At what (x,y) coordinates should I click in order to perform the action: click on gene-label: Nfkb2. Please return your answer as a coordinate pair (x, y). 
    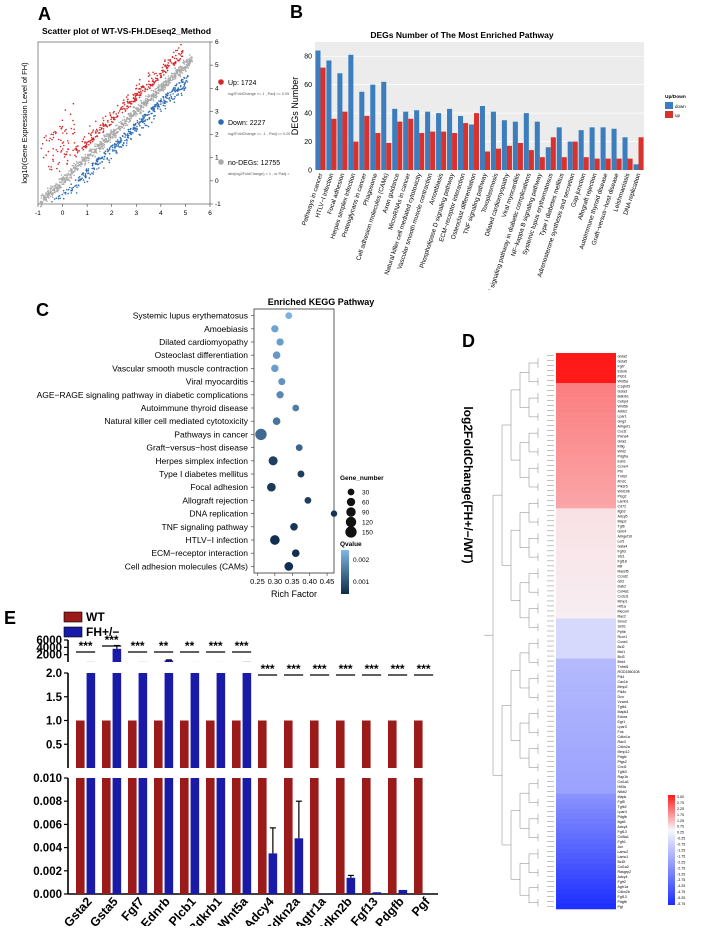
    Looking at the image, I should click on (622, 792).